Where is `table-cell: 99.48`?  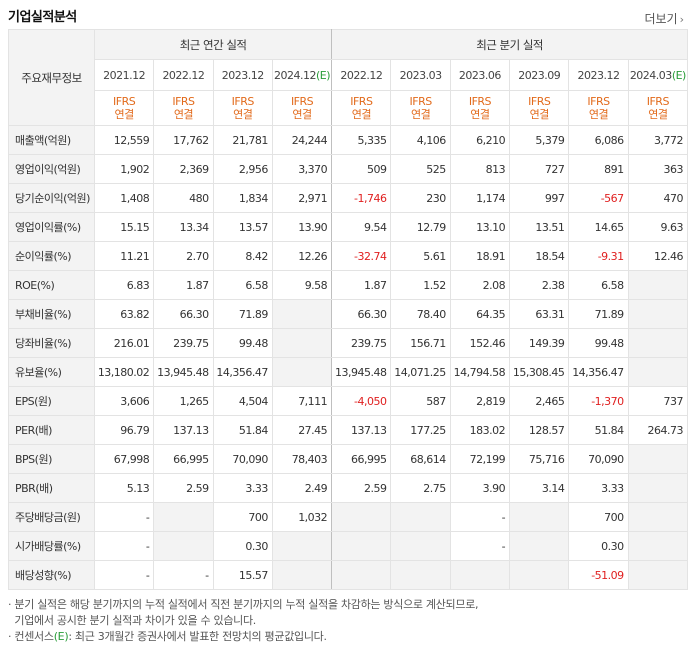 table-cell: 99.48 is located at coordinates (598, 343).